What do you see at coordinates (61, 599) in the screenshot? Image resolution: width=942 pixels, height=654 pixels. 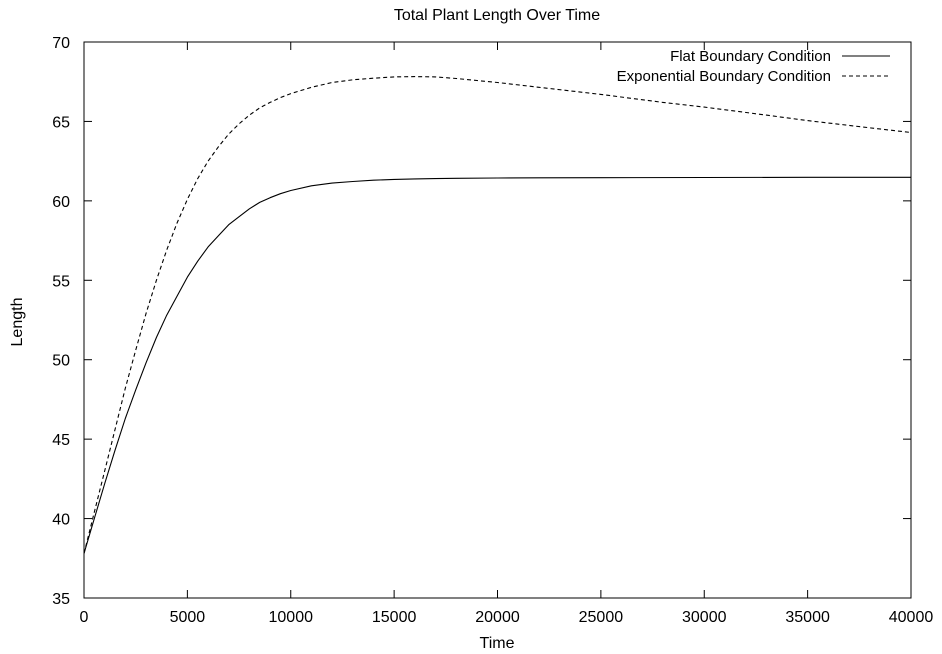 I see `y-tick-label: 35` at bounding box center [61, 599].